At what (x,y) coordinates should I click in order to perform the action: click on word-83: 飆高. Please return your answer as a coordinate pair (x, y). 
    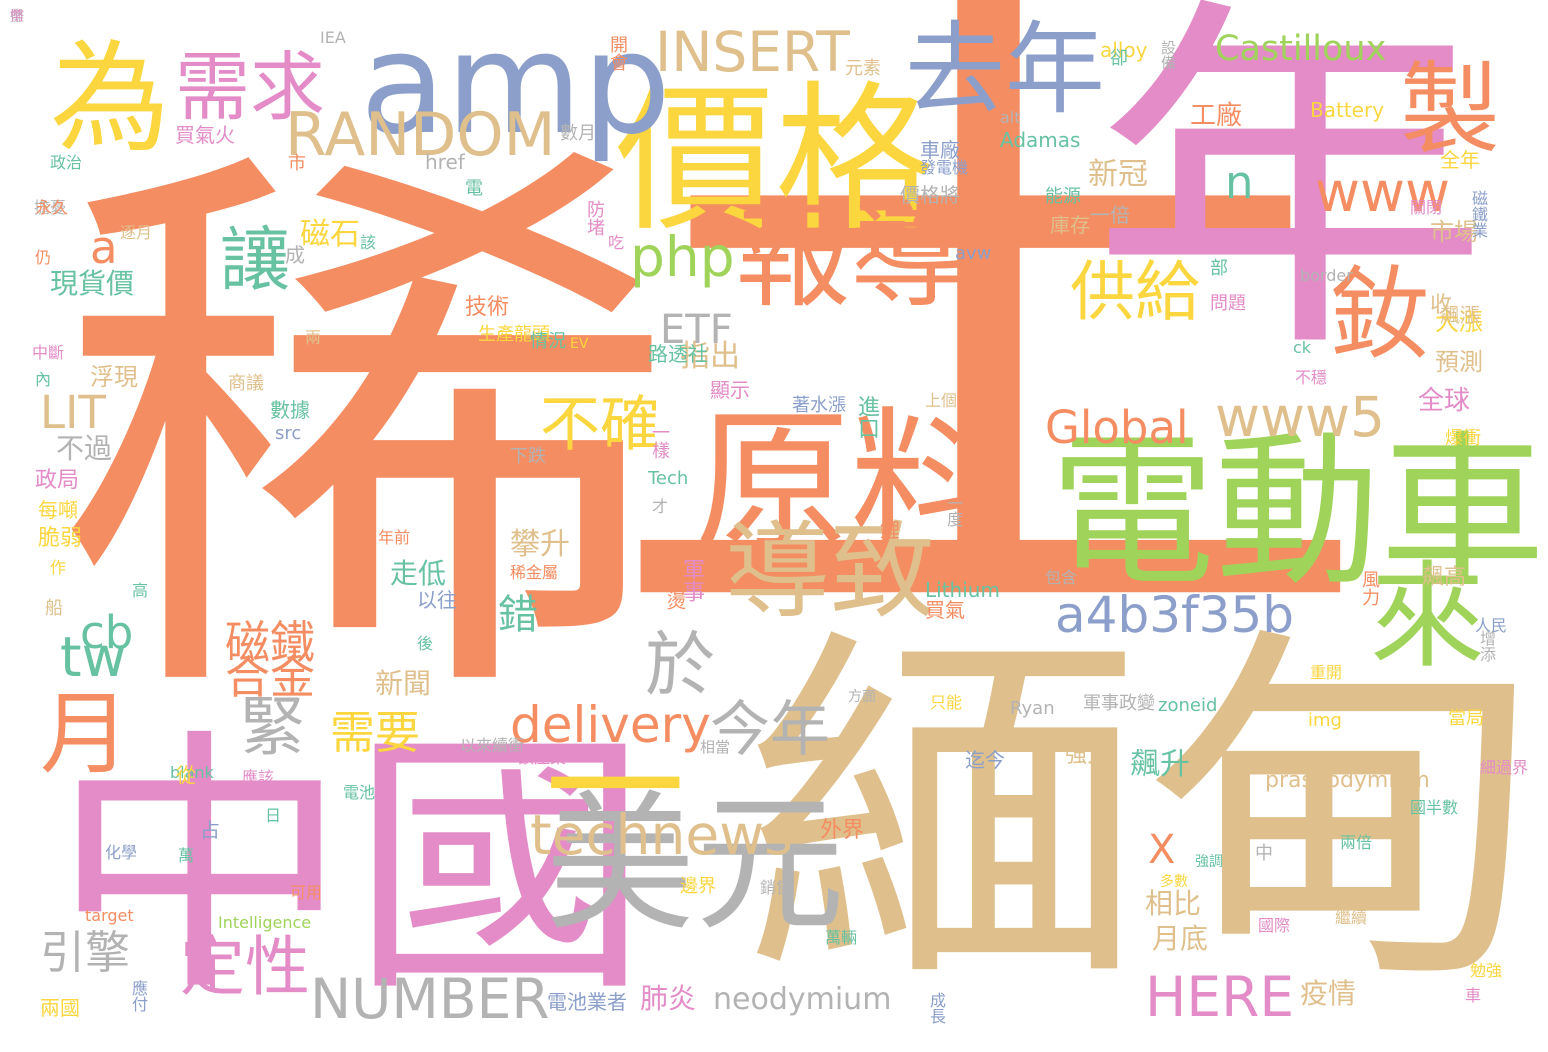
    Looking at the image, I should click on (1444, 577).